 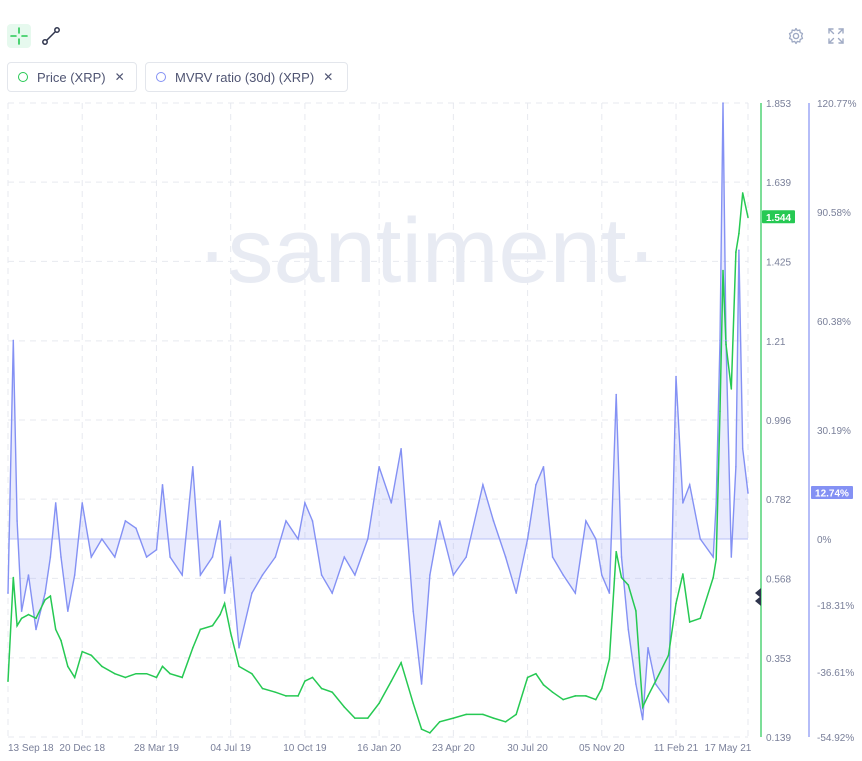 What do you see at coordinates (778, 500) in the screenshot?
I see `price-tick-label: 0.782` at bounding box center [778, 500].